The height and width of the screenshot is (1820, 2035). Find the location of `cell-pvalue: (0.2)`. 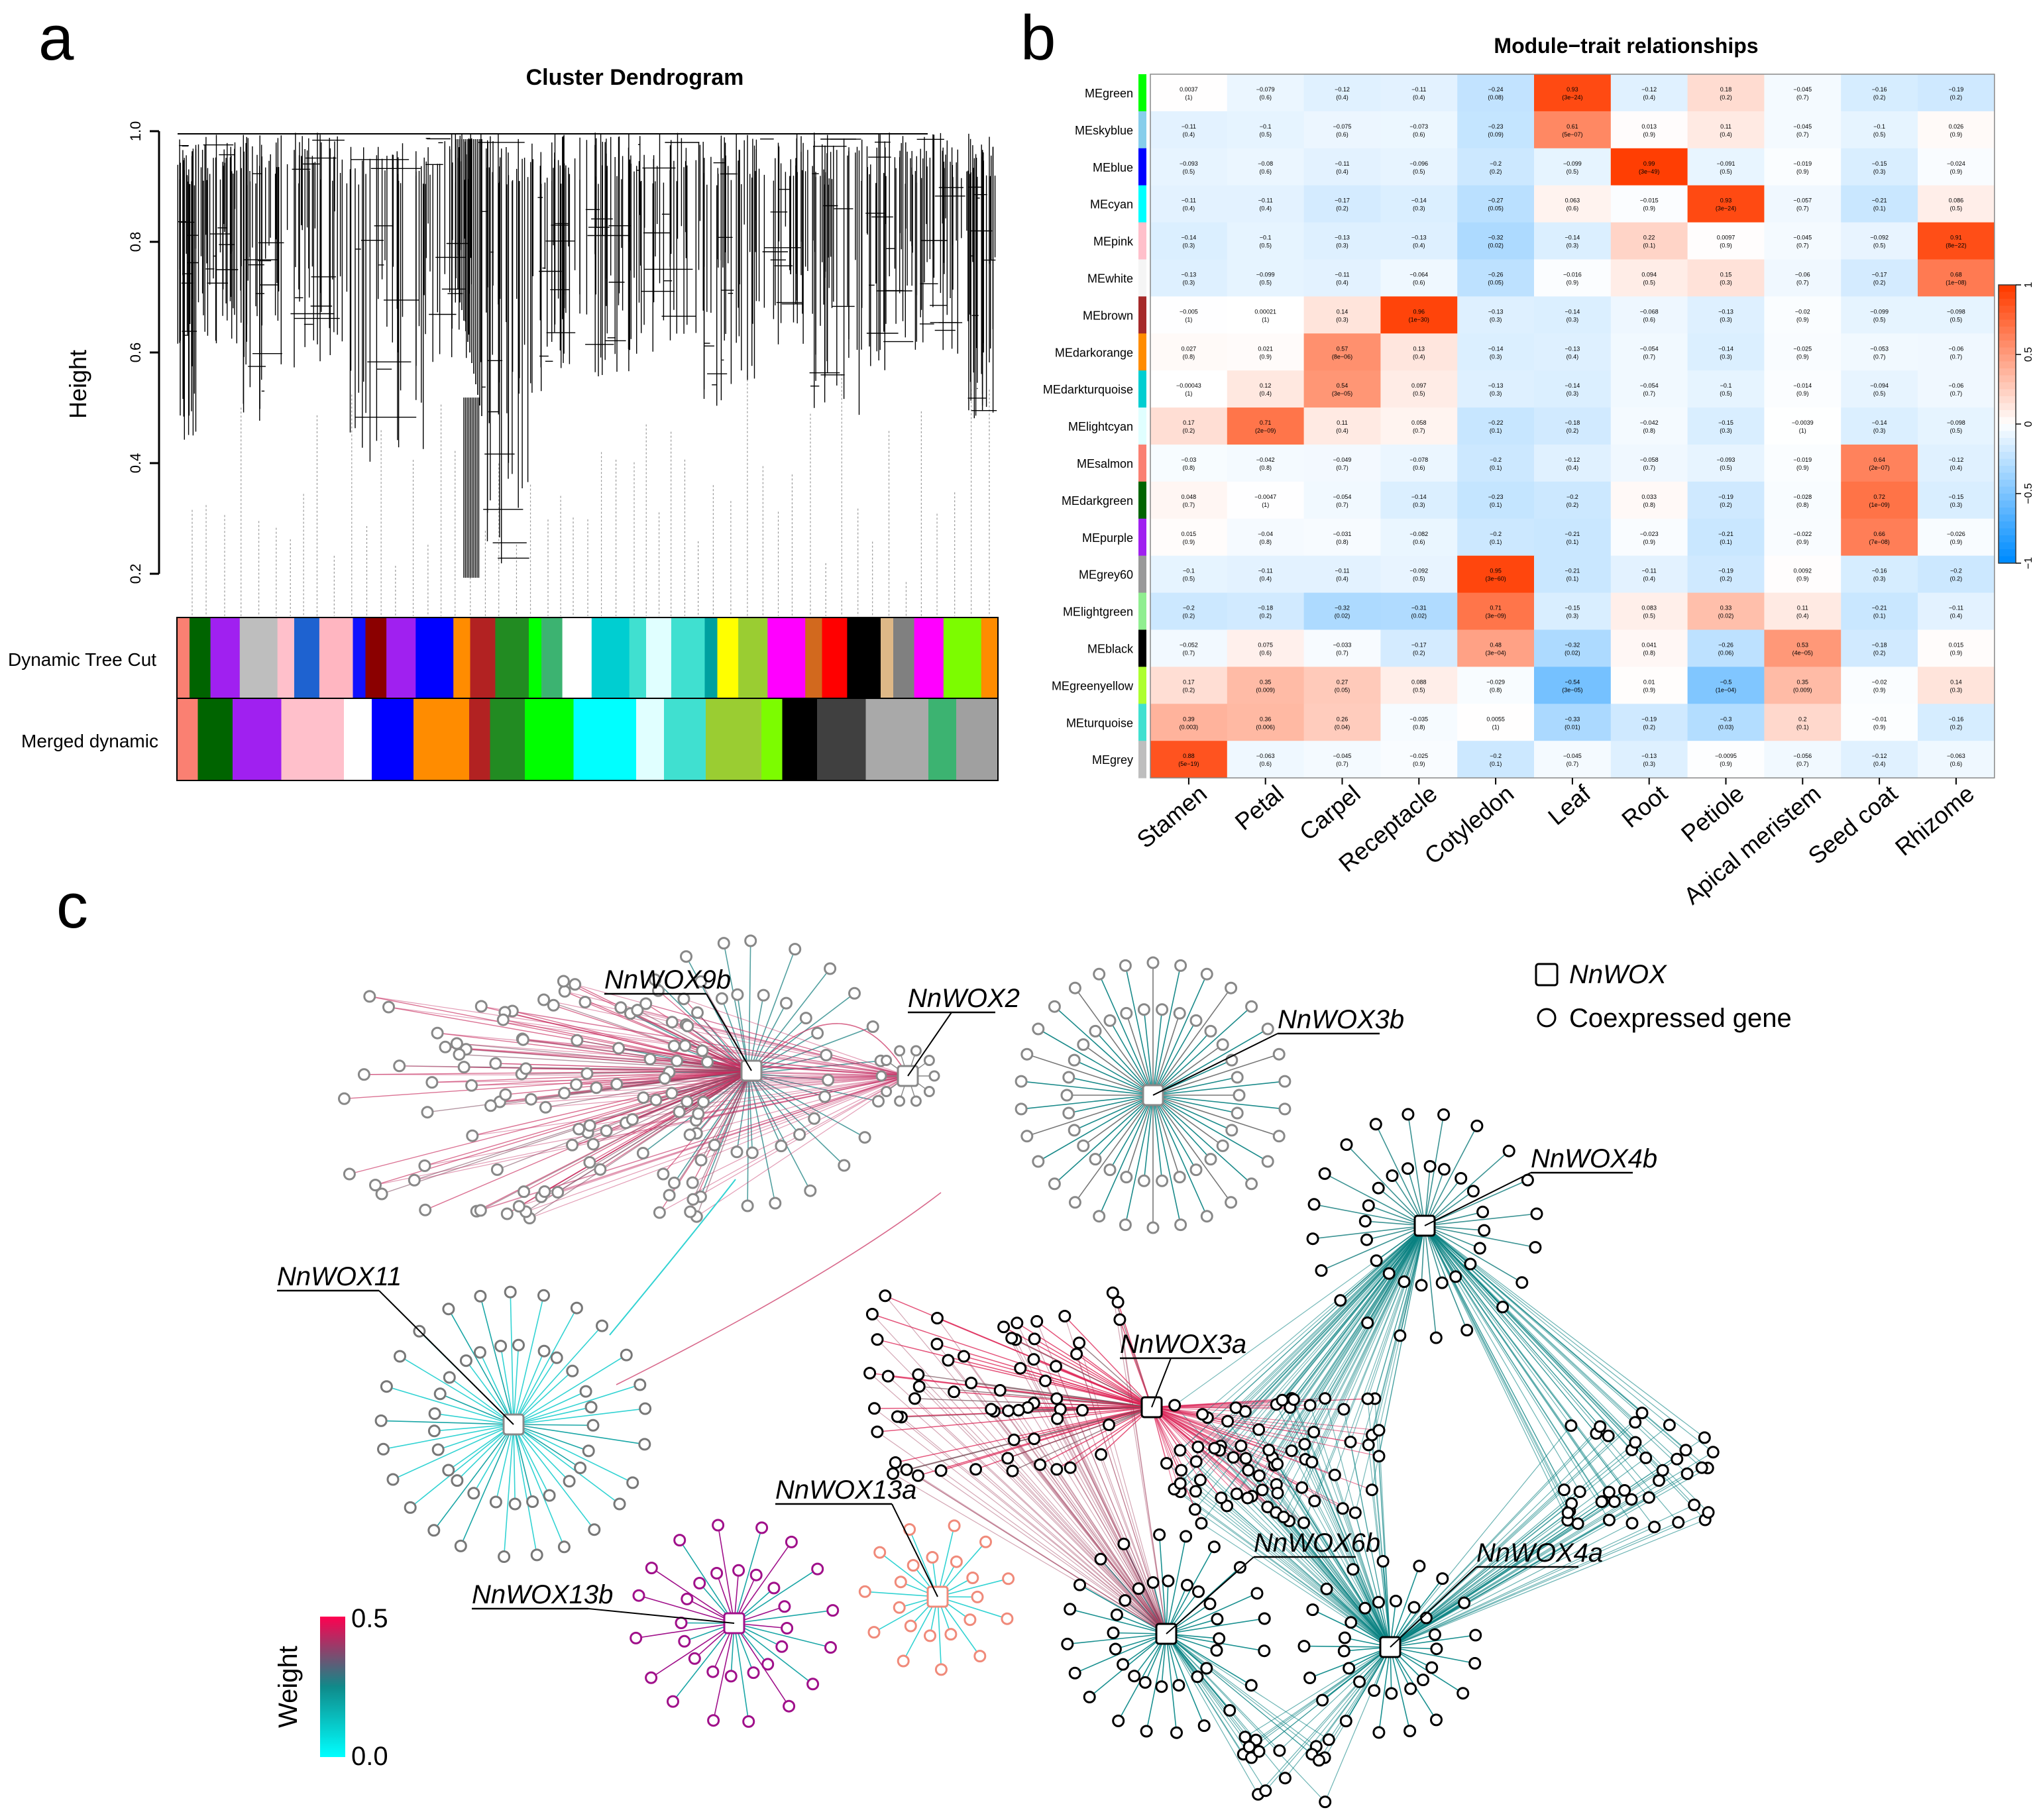

cell-pvalue: (0.2) is located at coordinates (1265, 616).